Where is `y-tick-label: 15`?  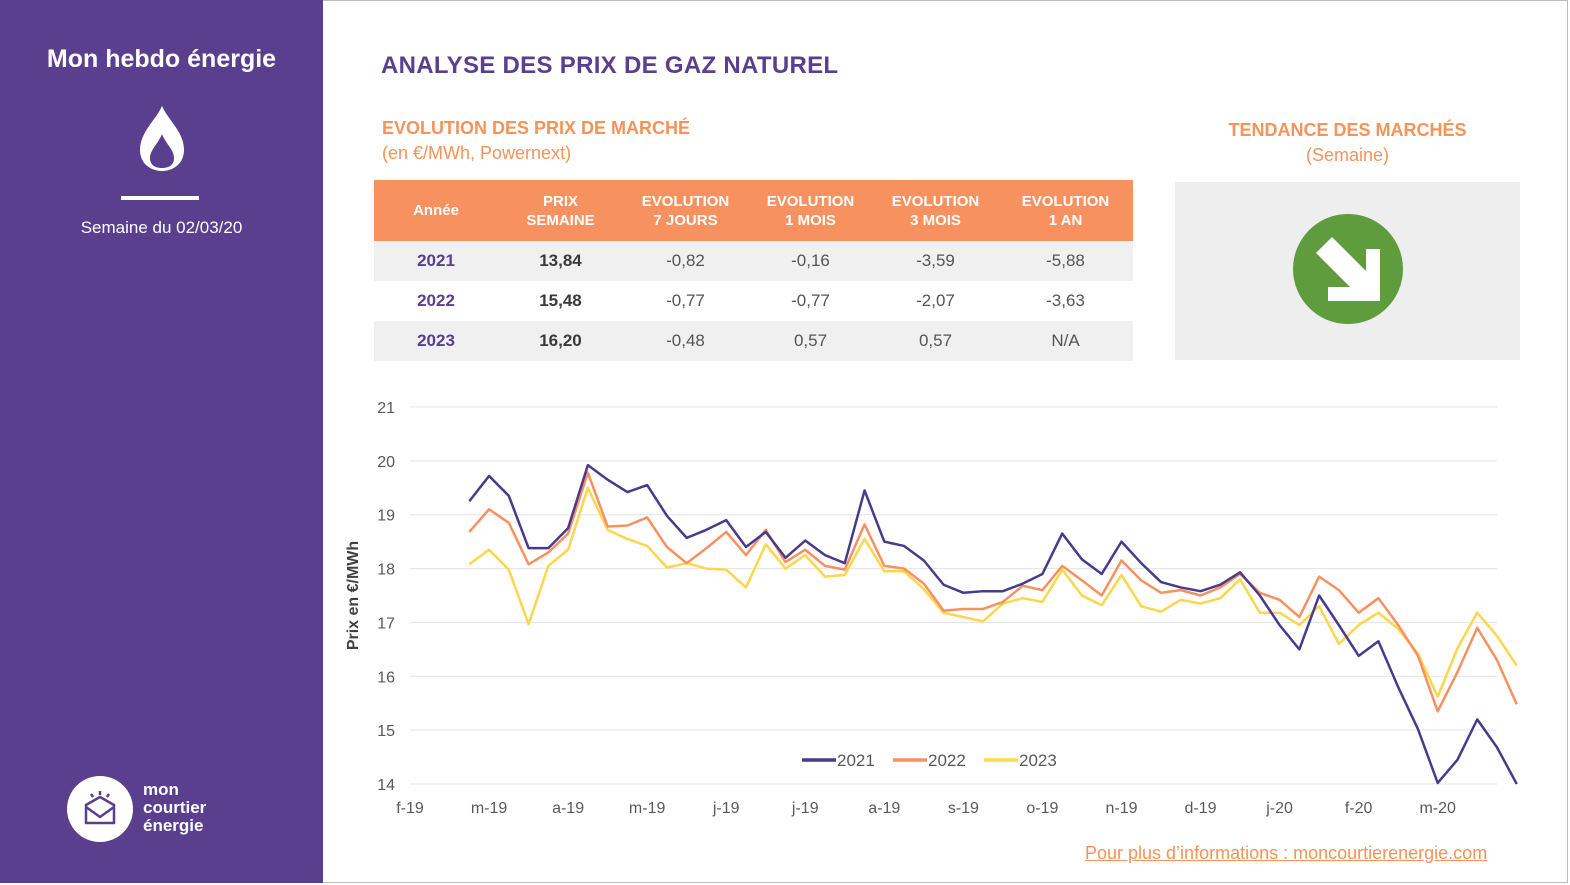
y-tick-label: 15 is located at coordinates (386, 731).